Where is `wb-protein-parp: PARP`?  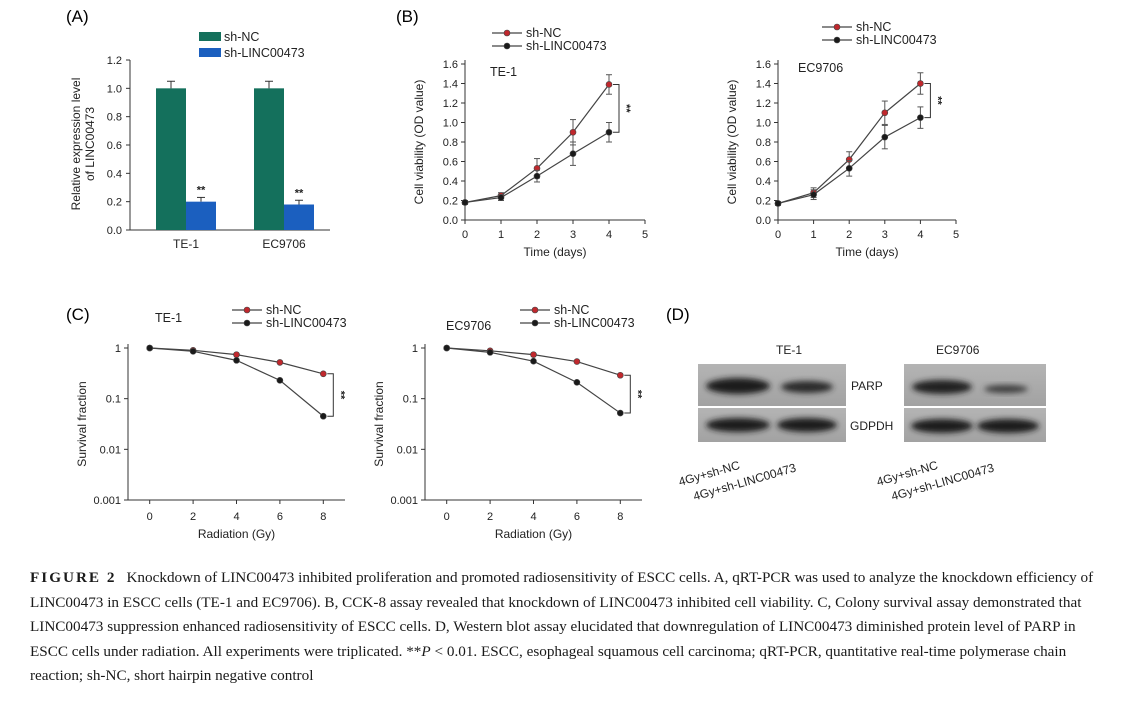
wb-protein-parp: PARP is located at coordinates (867, 386).